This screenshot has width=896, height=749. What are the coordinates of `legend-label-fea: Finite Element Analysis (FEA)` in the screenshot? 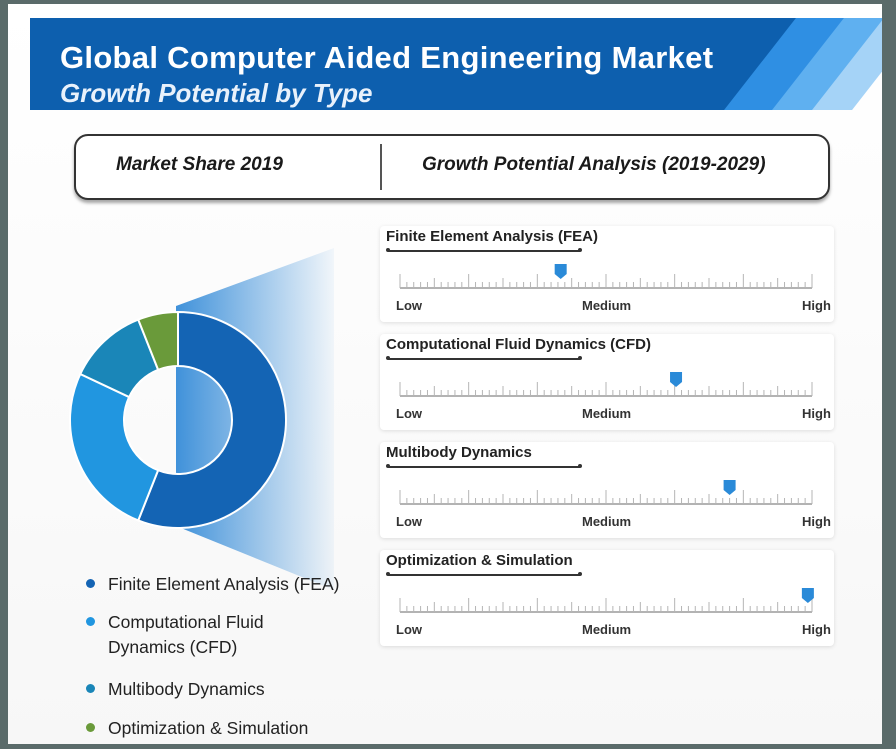 It's located at (224, 584).